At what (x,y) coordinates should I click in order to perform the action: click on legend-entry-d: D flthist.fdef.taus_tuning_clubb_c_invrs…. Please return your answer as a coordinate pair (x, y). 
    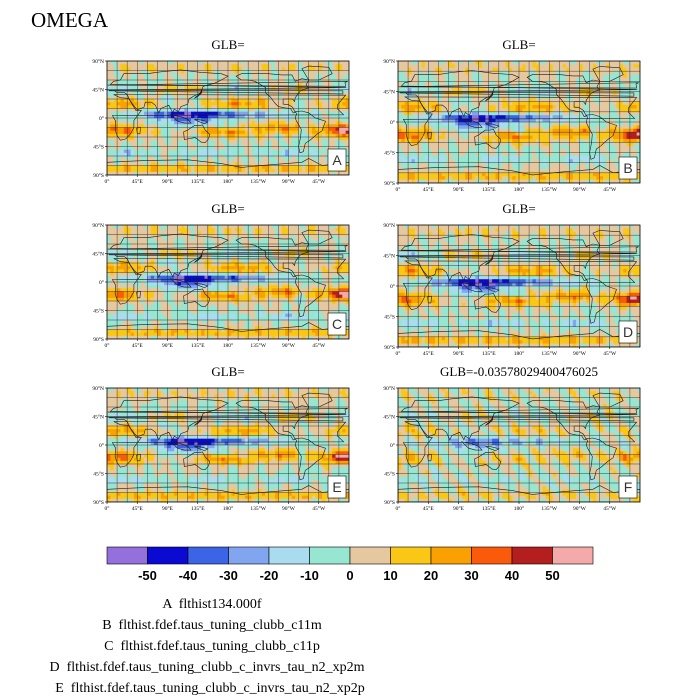
    Looking at the image, I should click on (207, 668).